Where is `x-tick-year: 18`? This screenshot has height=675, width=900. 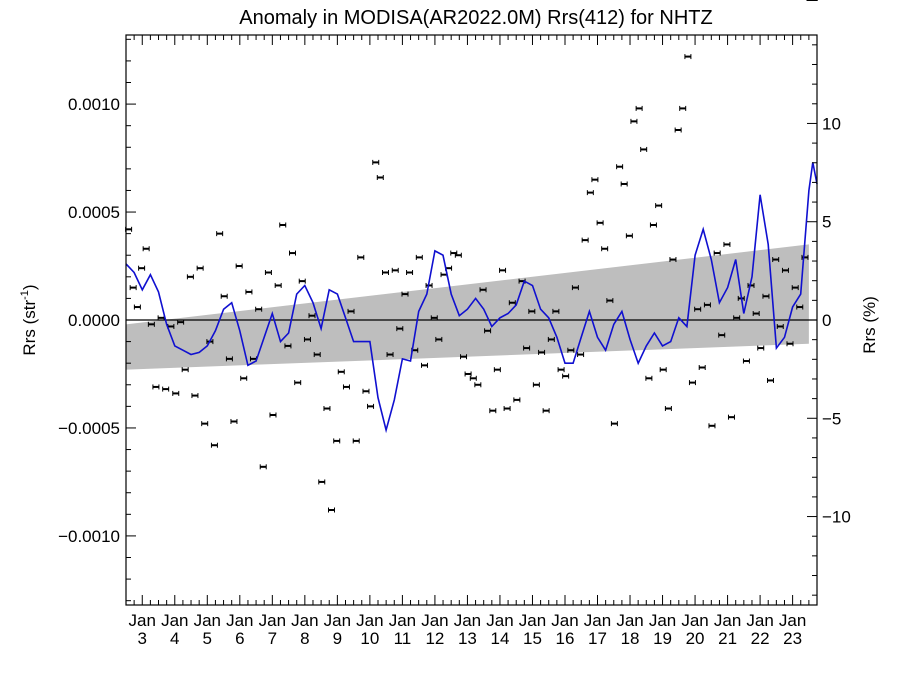
x-tick-year: 18 is located at coordinates (630, 638).